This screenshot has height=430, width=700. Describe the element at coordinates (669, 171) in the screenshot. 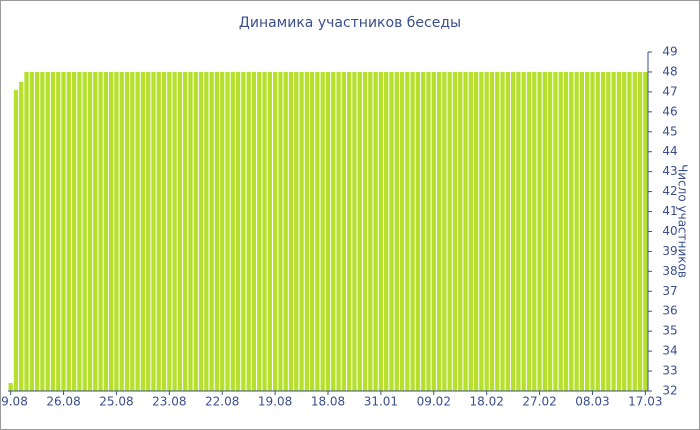

I see `y-tick-label: 43` at that location.